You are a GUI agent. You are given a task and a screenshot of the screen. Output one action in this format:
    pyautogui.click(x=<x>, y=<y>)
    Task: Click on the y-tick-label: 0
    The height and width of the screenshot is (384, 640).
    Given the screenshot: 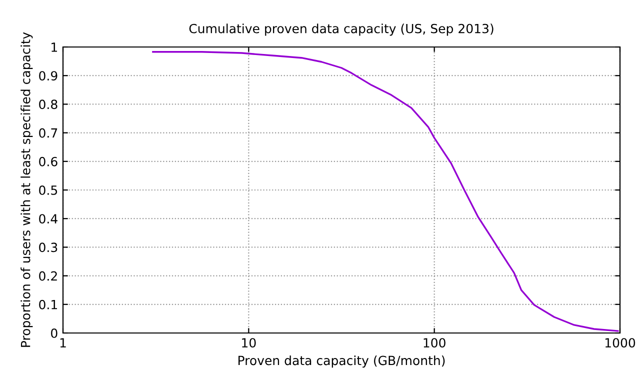 What is the action you would take?
    pyautogui.click(x=54, y=333)
    